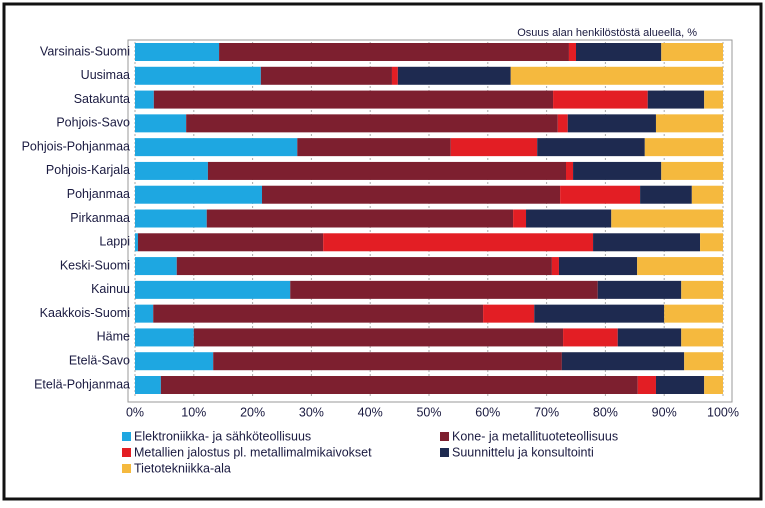 This screenshot has height=508, width=765. What do you see at coordinates (664, 412) in the screenshot?
I see `x-tick-label: 90%` at bounding box center [664, 412].